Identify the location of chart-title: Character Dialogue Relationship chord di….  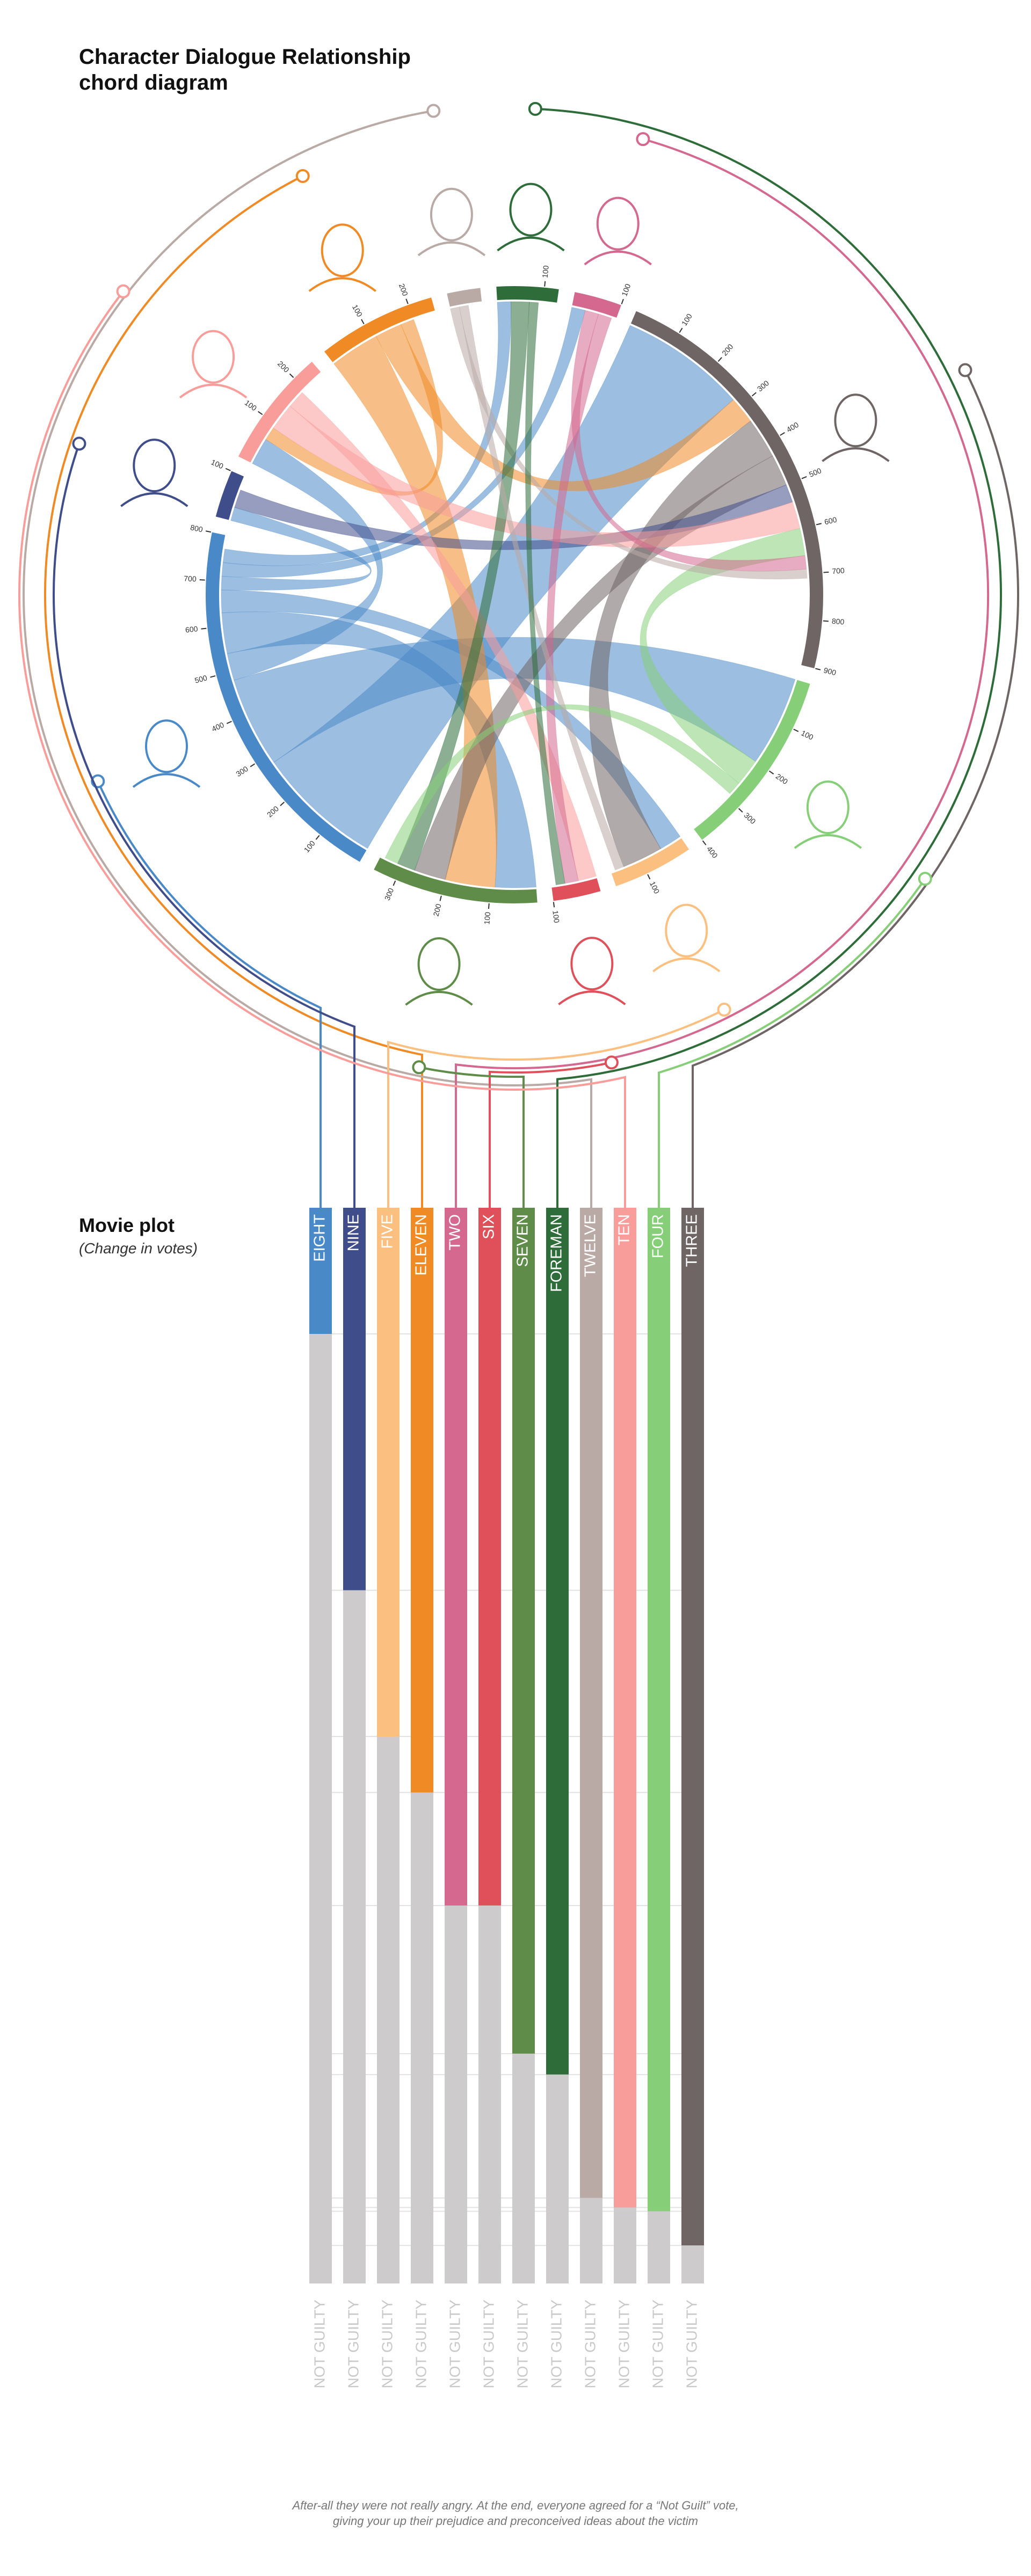
(245, 69).